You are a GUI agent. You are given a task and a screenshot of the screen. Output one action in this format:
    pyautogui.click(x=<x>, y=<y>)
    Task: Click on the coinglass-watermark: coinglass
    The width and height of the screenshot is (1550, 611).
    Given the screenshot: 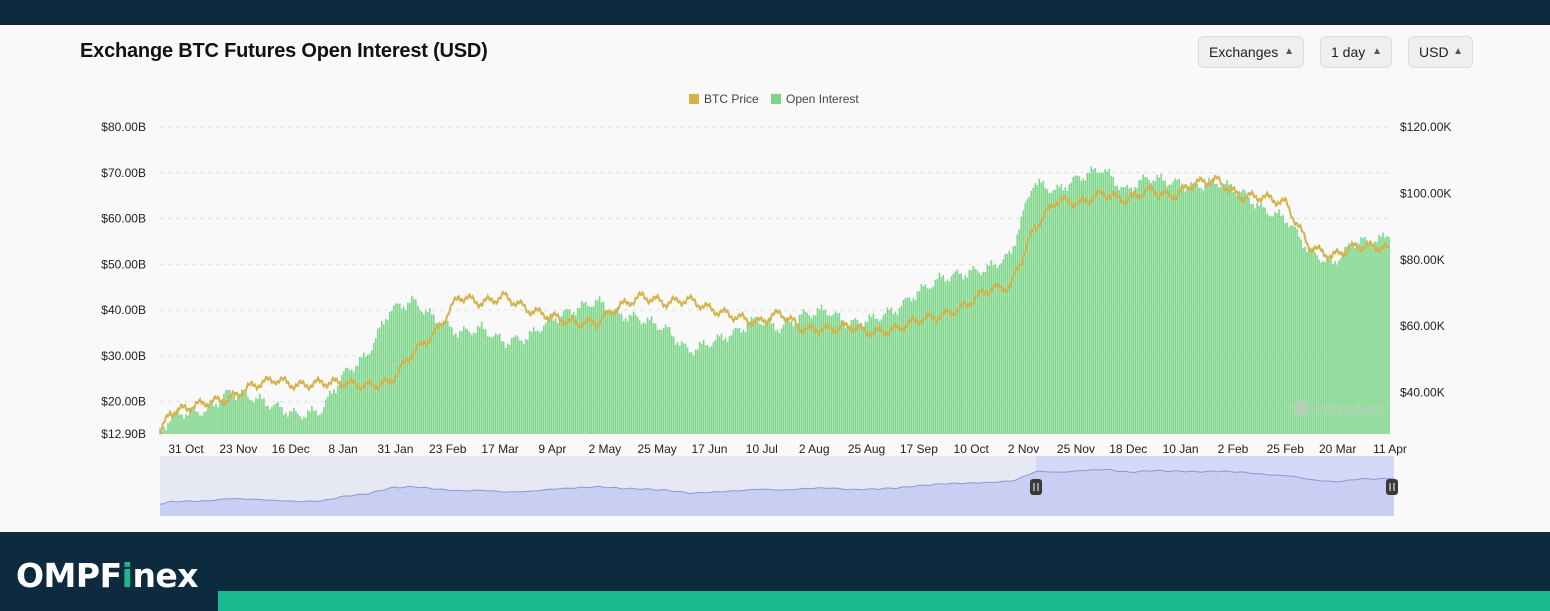 What is the action you would take?
    pyautogui.click(x=1339, y=409)
    